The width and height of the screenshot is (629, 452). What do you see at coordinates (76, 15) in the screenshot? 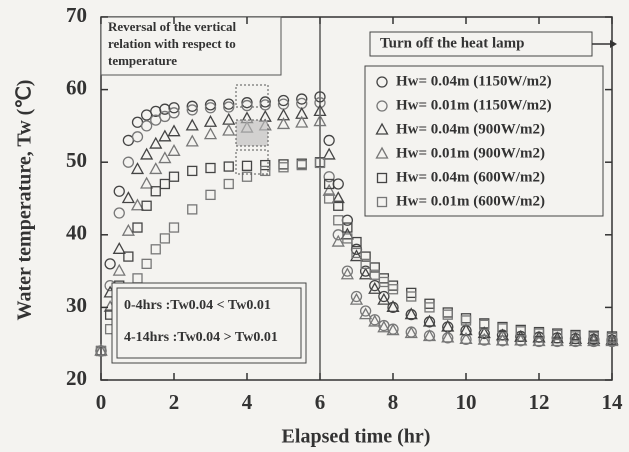
I see `y-tick-label: 70` at bounding box center [76, 15].